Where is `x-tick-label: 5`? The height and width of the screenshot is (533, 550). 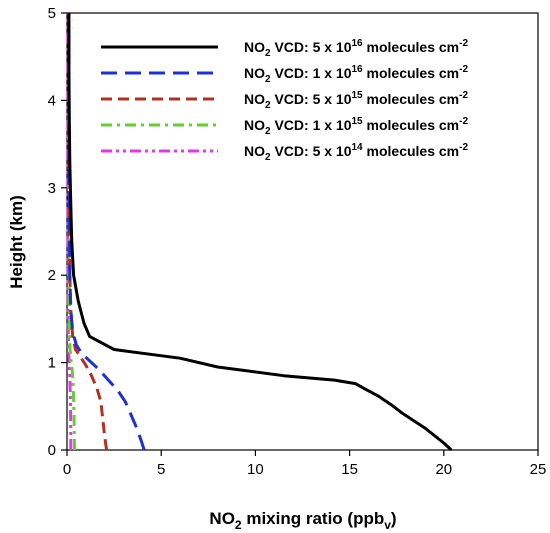 x-tick-label: 5 is located at coordinates (161, 469).